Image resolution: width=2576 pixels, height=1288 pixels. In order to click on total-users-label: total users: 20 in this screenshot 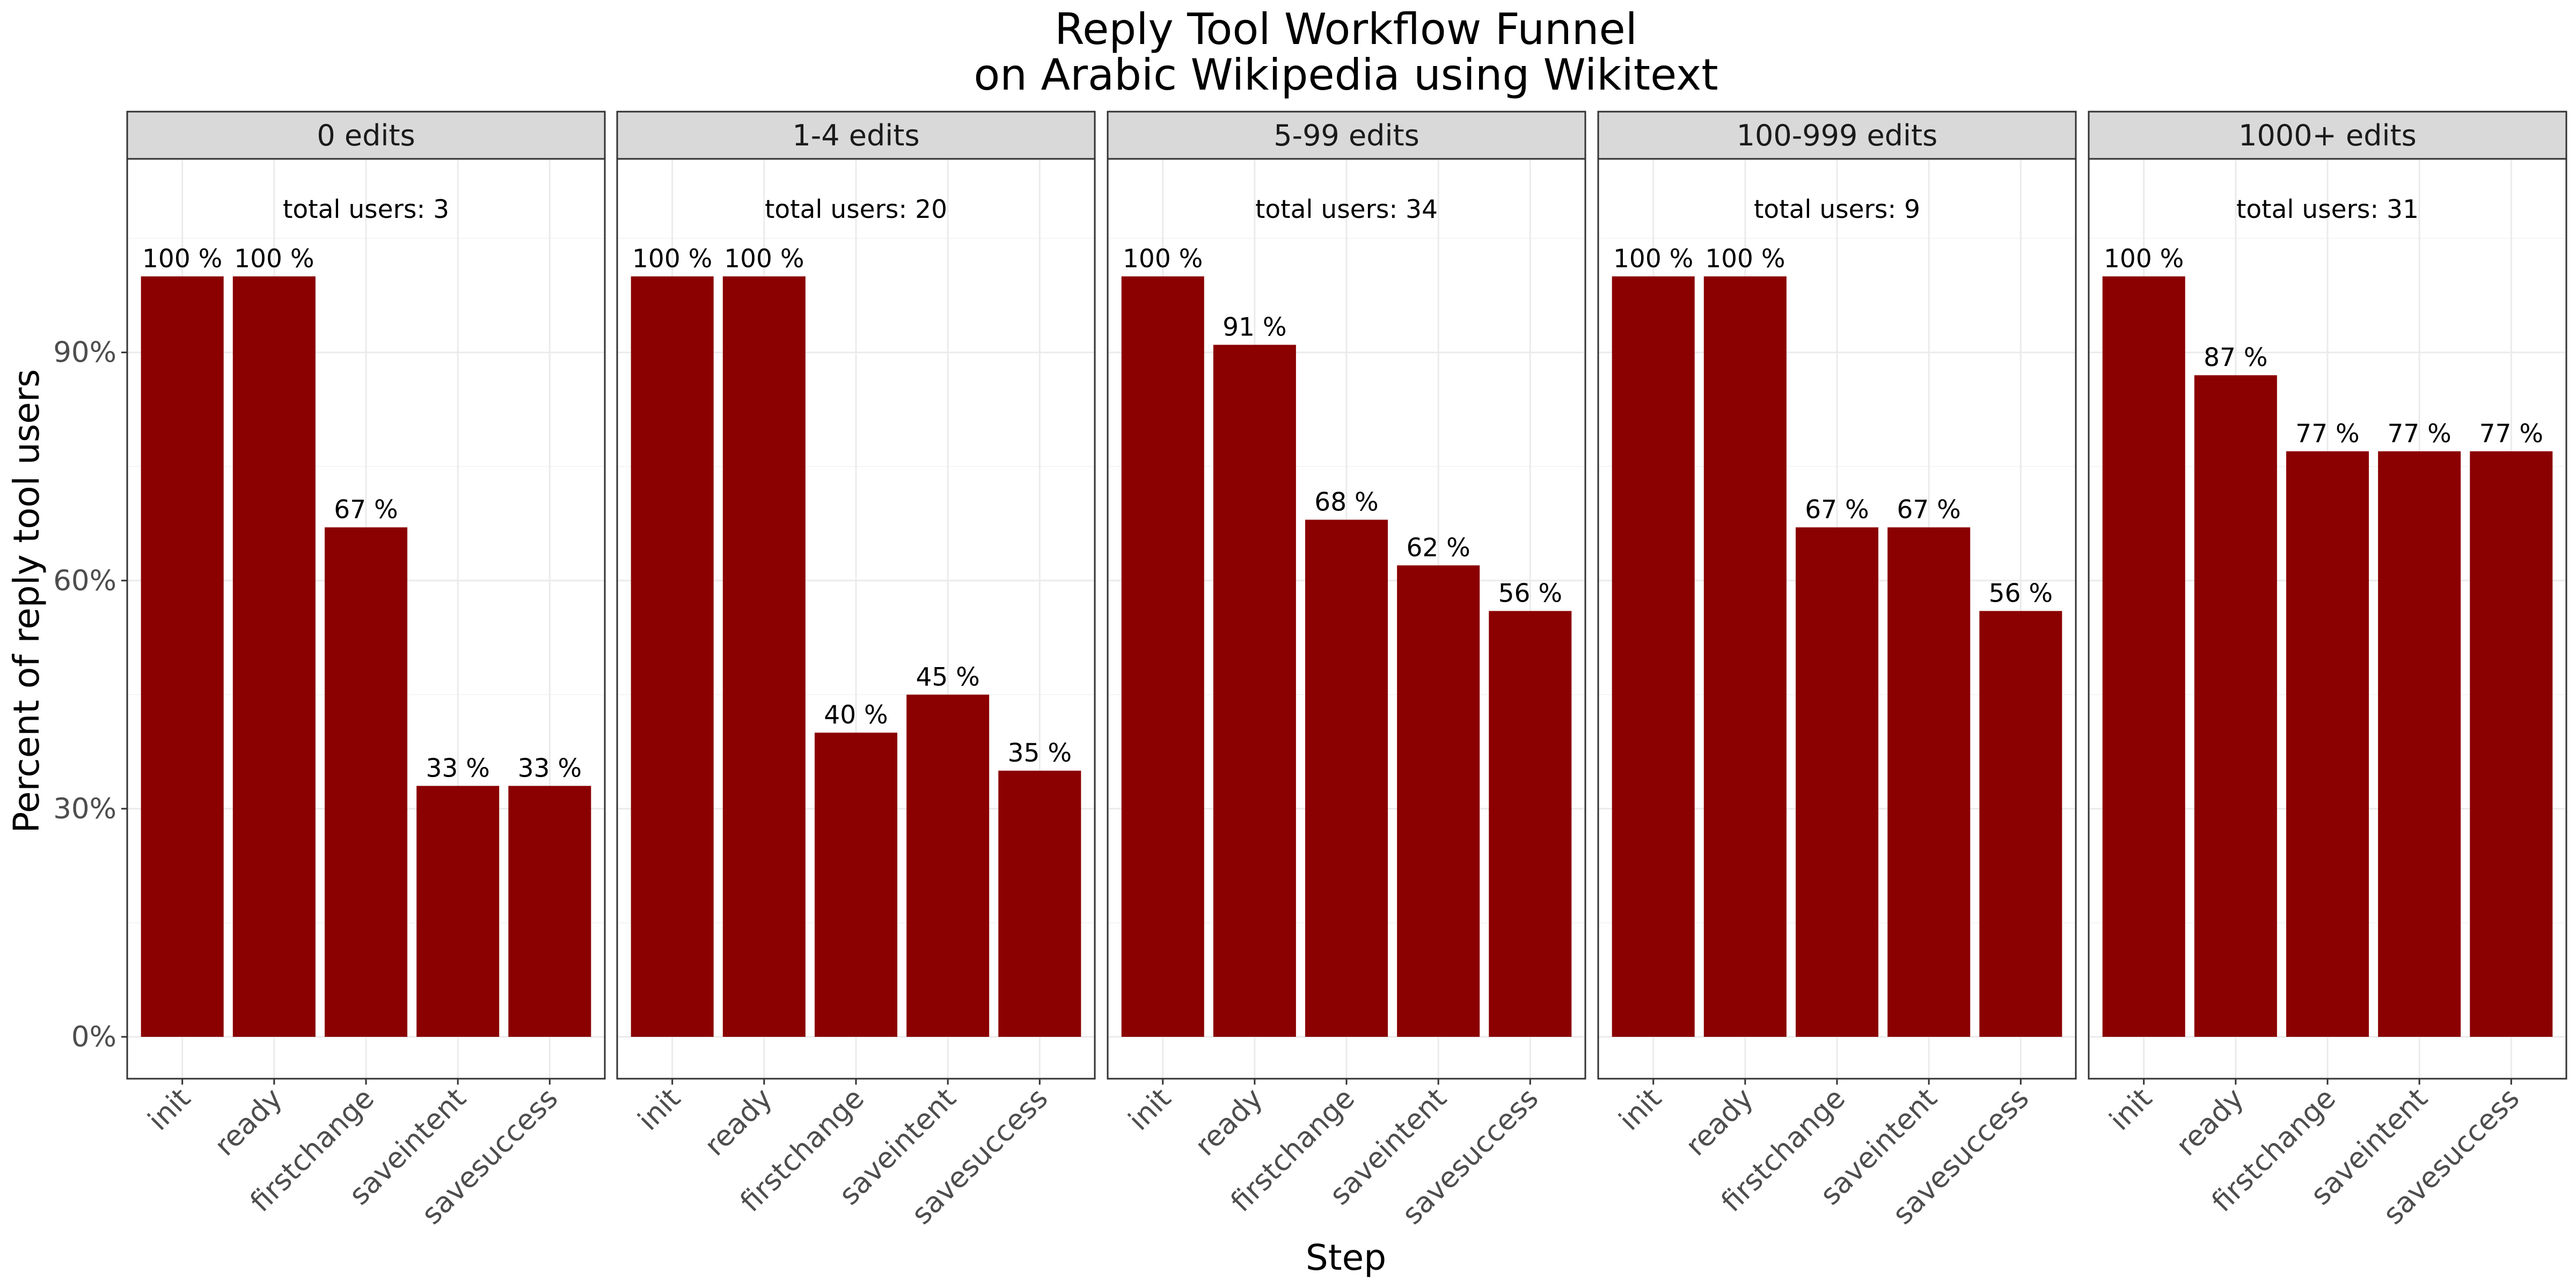, I will do `click(856, 209)`.